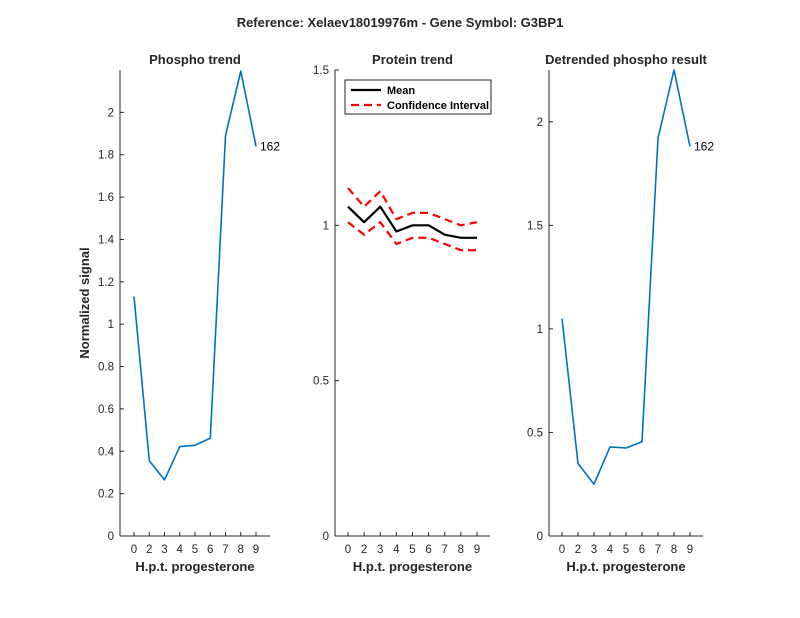 Image resolution: width=800 pixels, height=618 pixels. Describe the element at coordinates (106, 240) in the screenshot. I see `y-tick-label: 1.4` at that location.